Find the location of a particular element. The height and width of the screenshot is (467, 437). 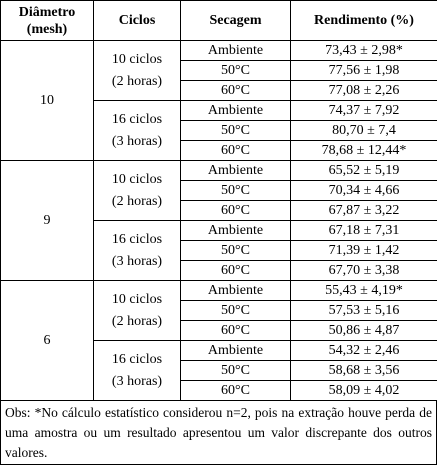

header-cell: Diâmetro (mesh) is located at coordinates (47, 20).